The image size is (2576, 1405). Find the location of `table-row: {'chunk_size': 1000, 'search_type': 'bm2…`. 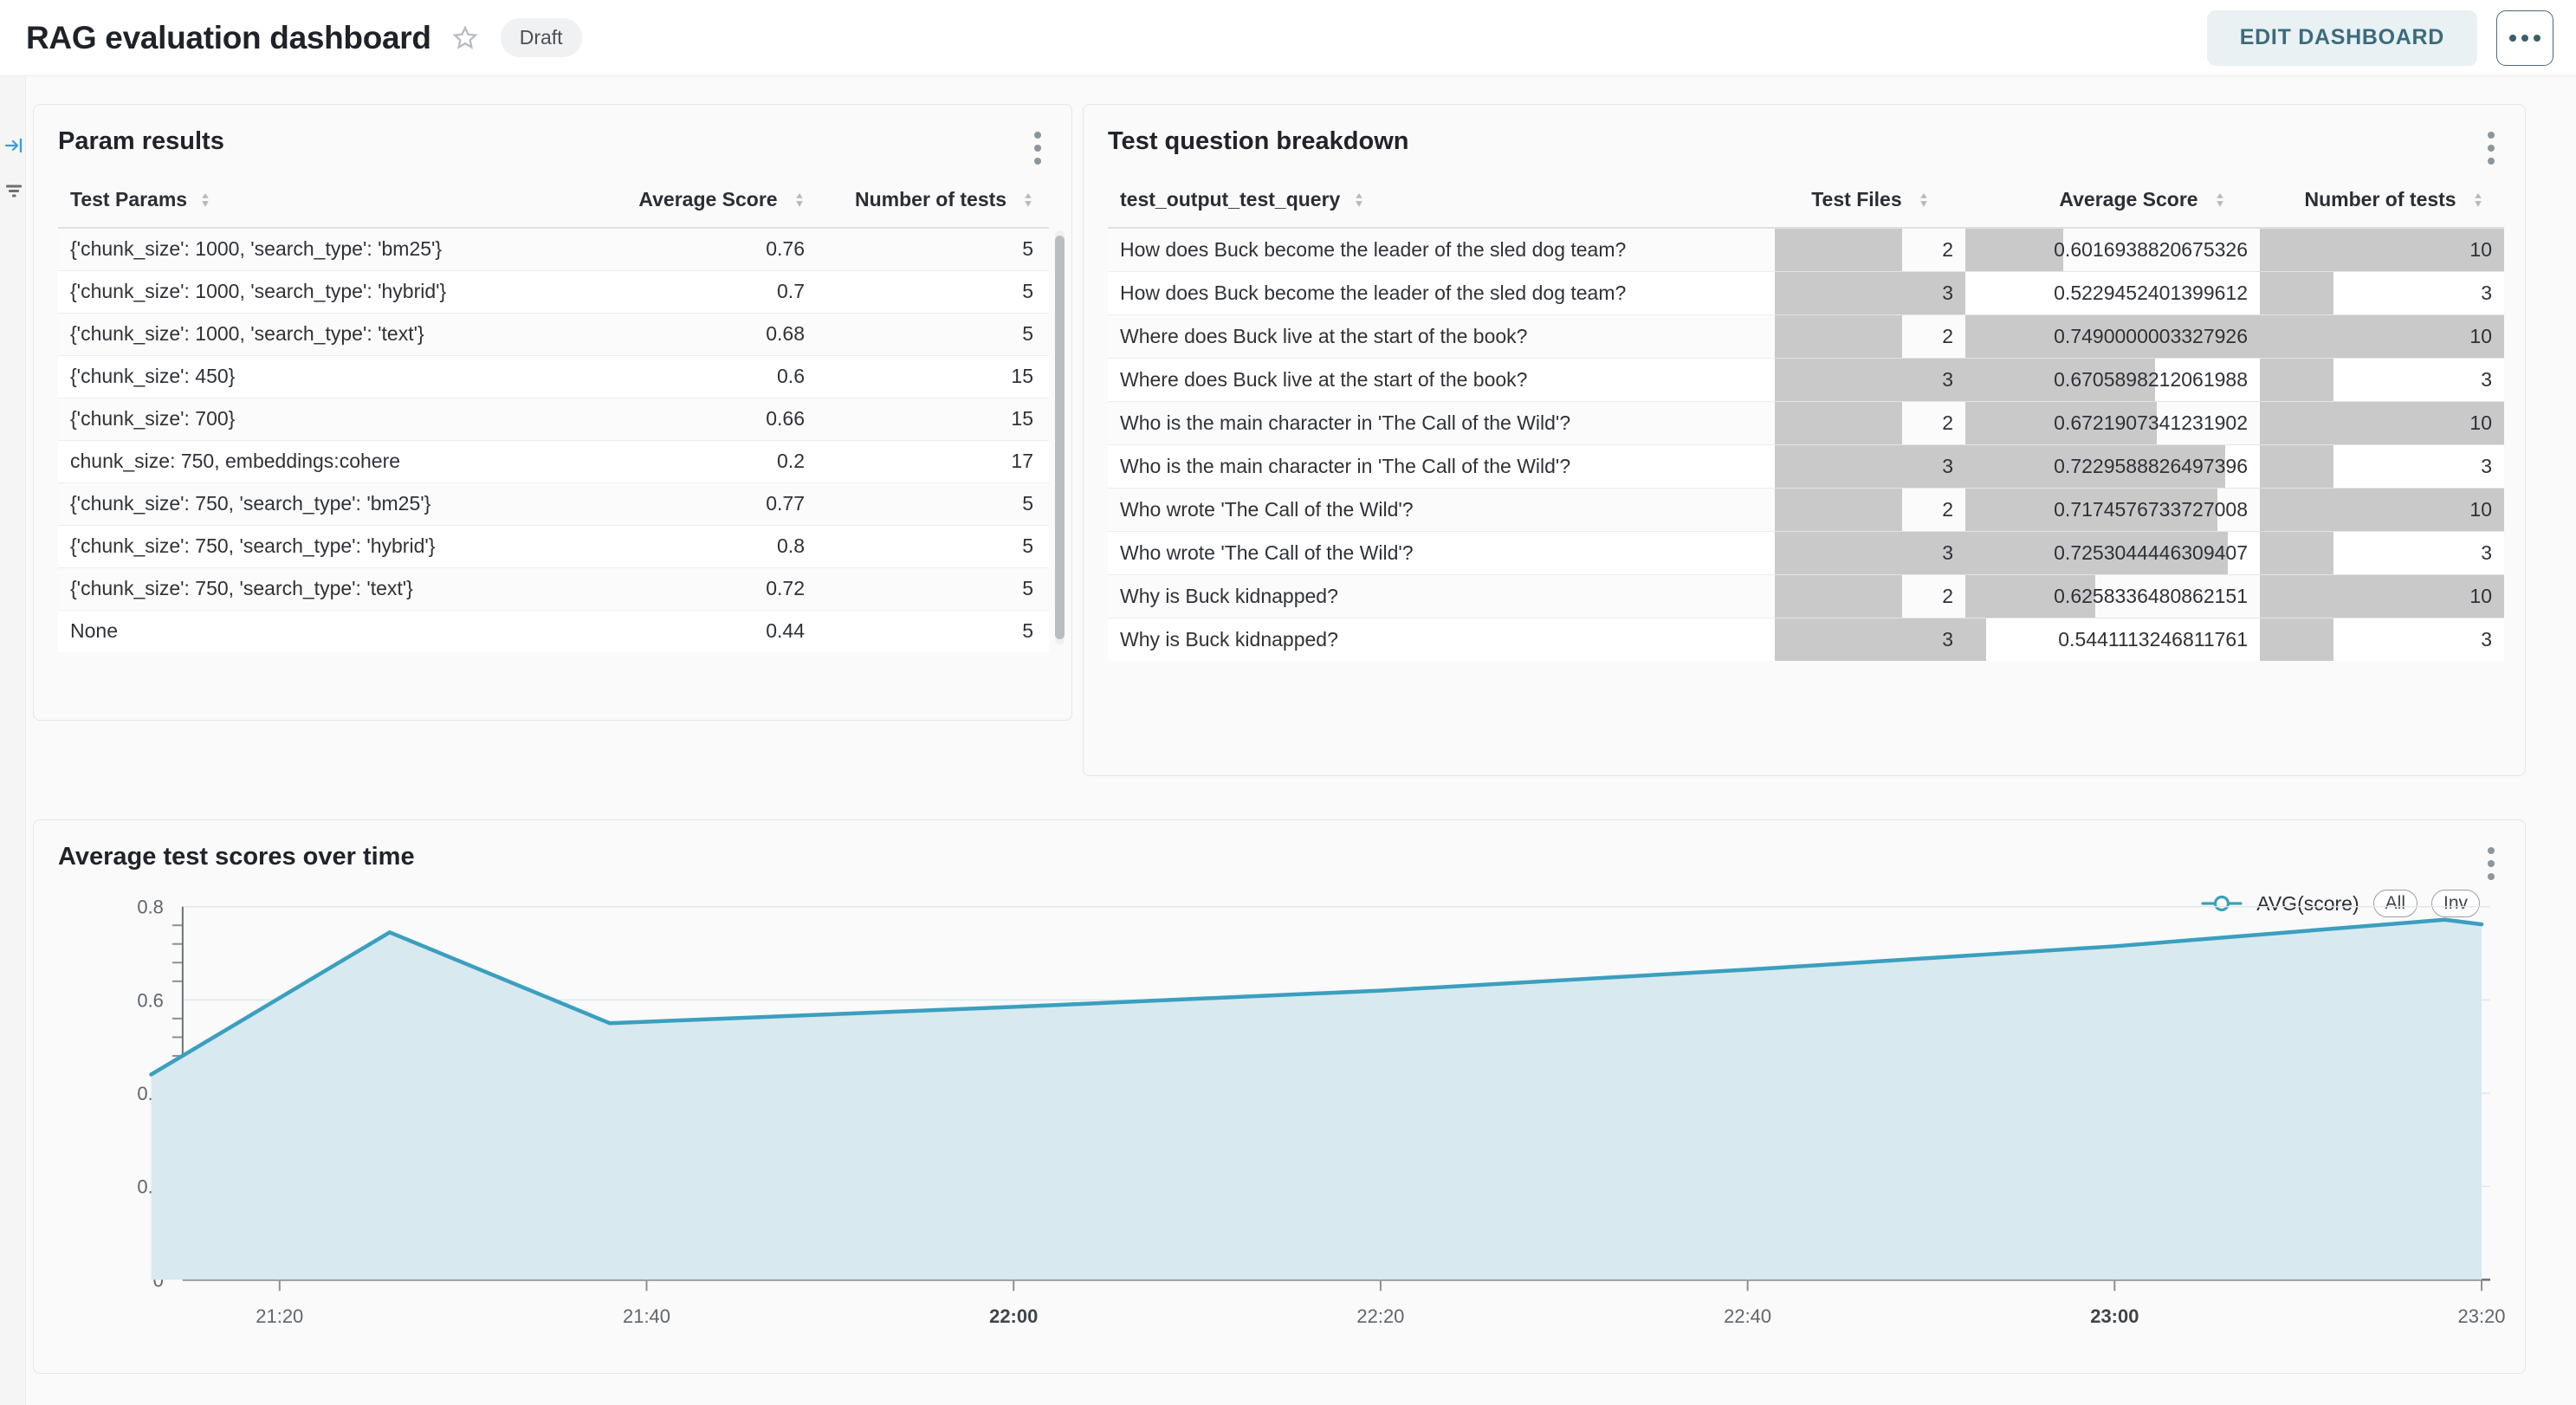

table-row: {'chunk_size': 1000, 'search_type': 'bm2… is located at coordinates (553, 248).